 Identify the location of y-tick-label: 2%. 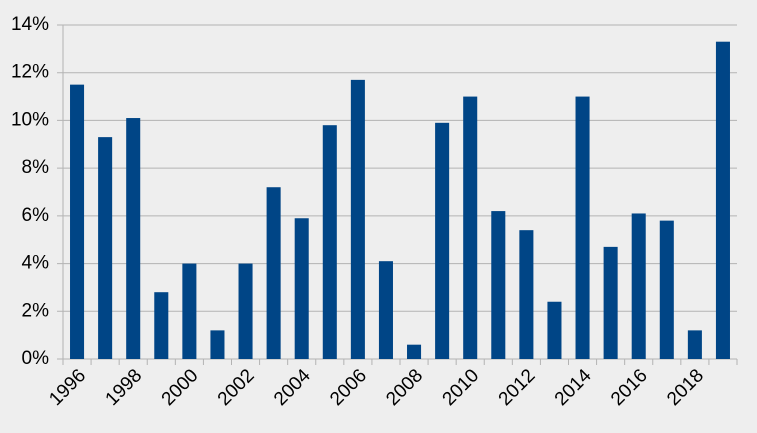
(36, 310).